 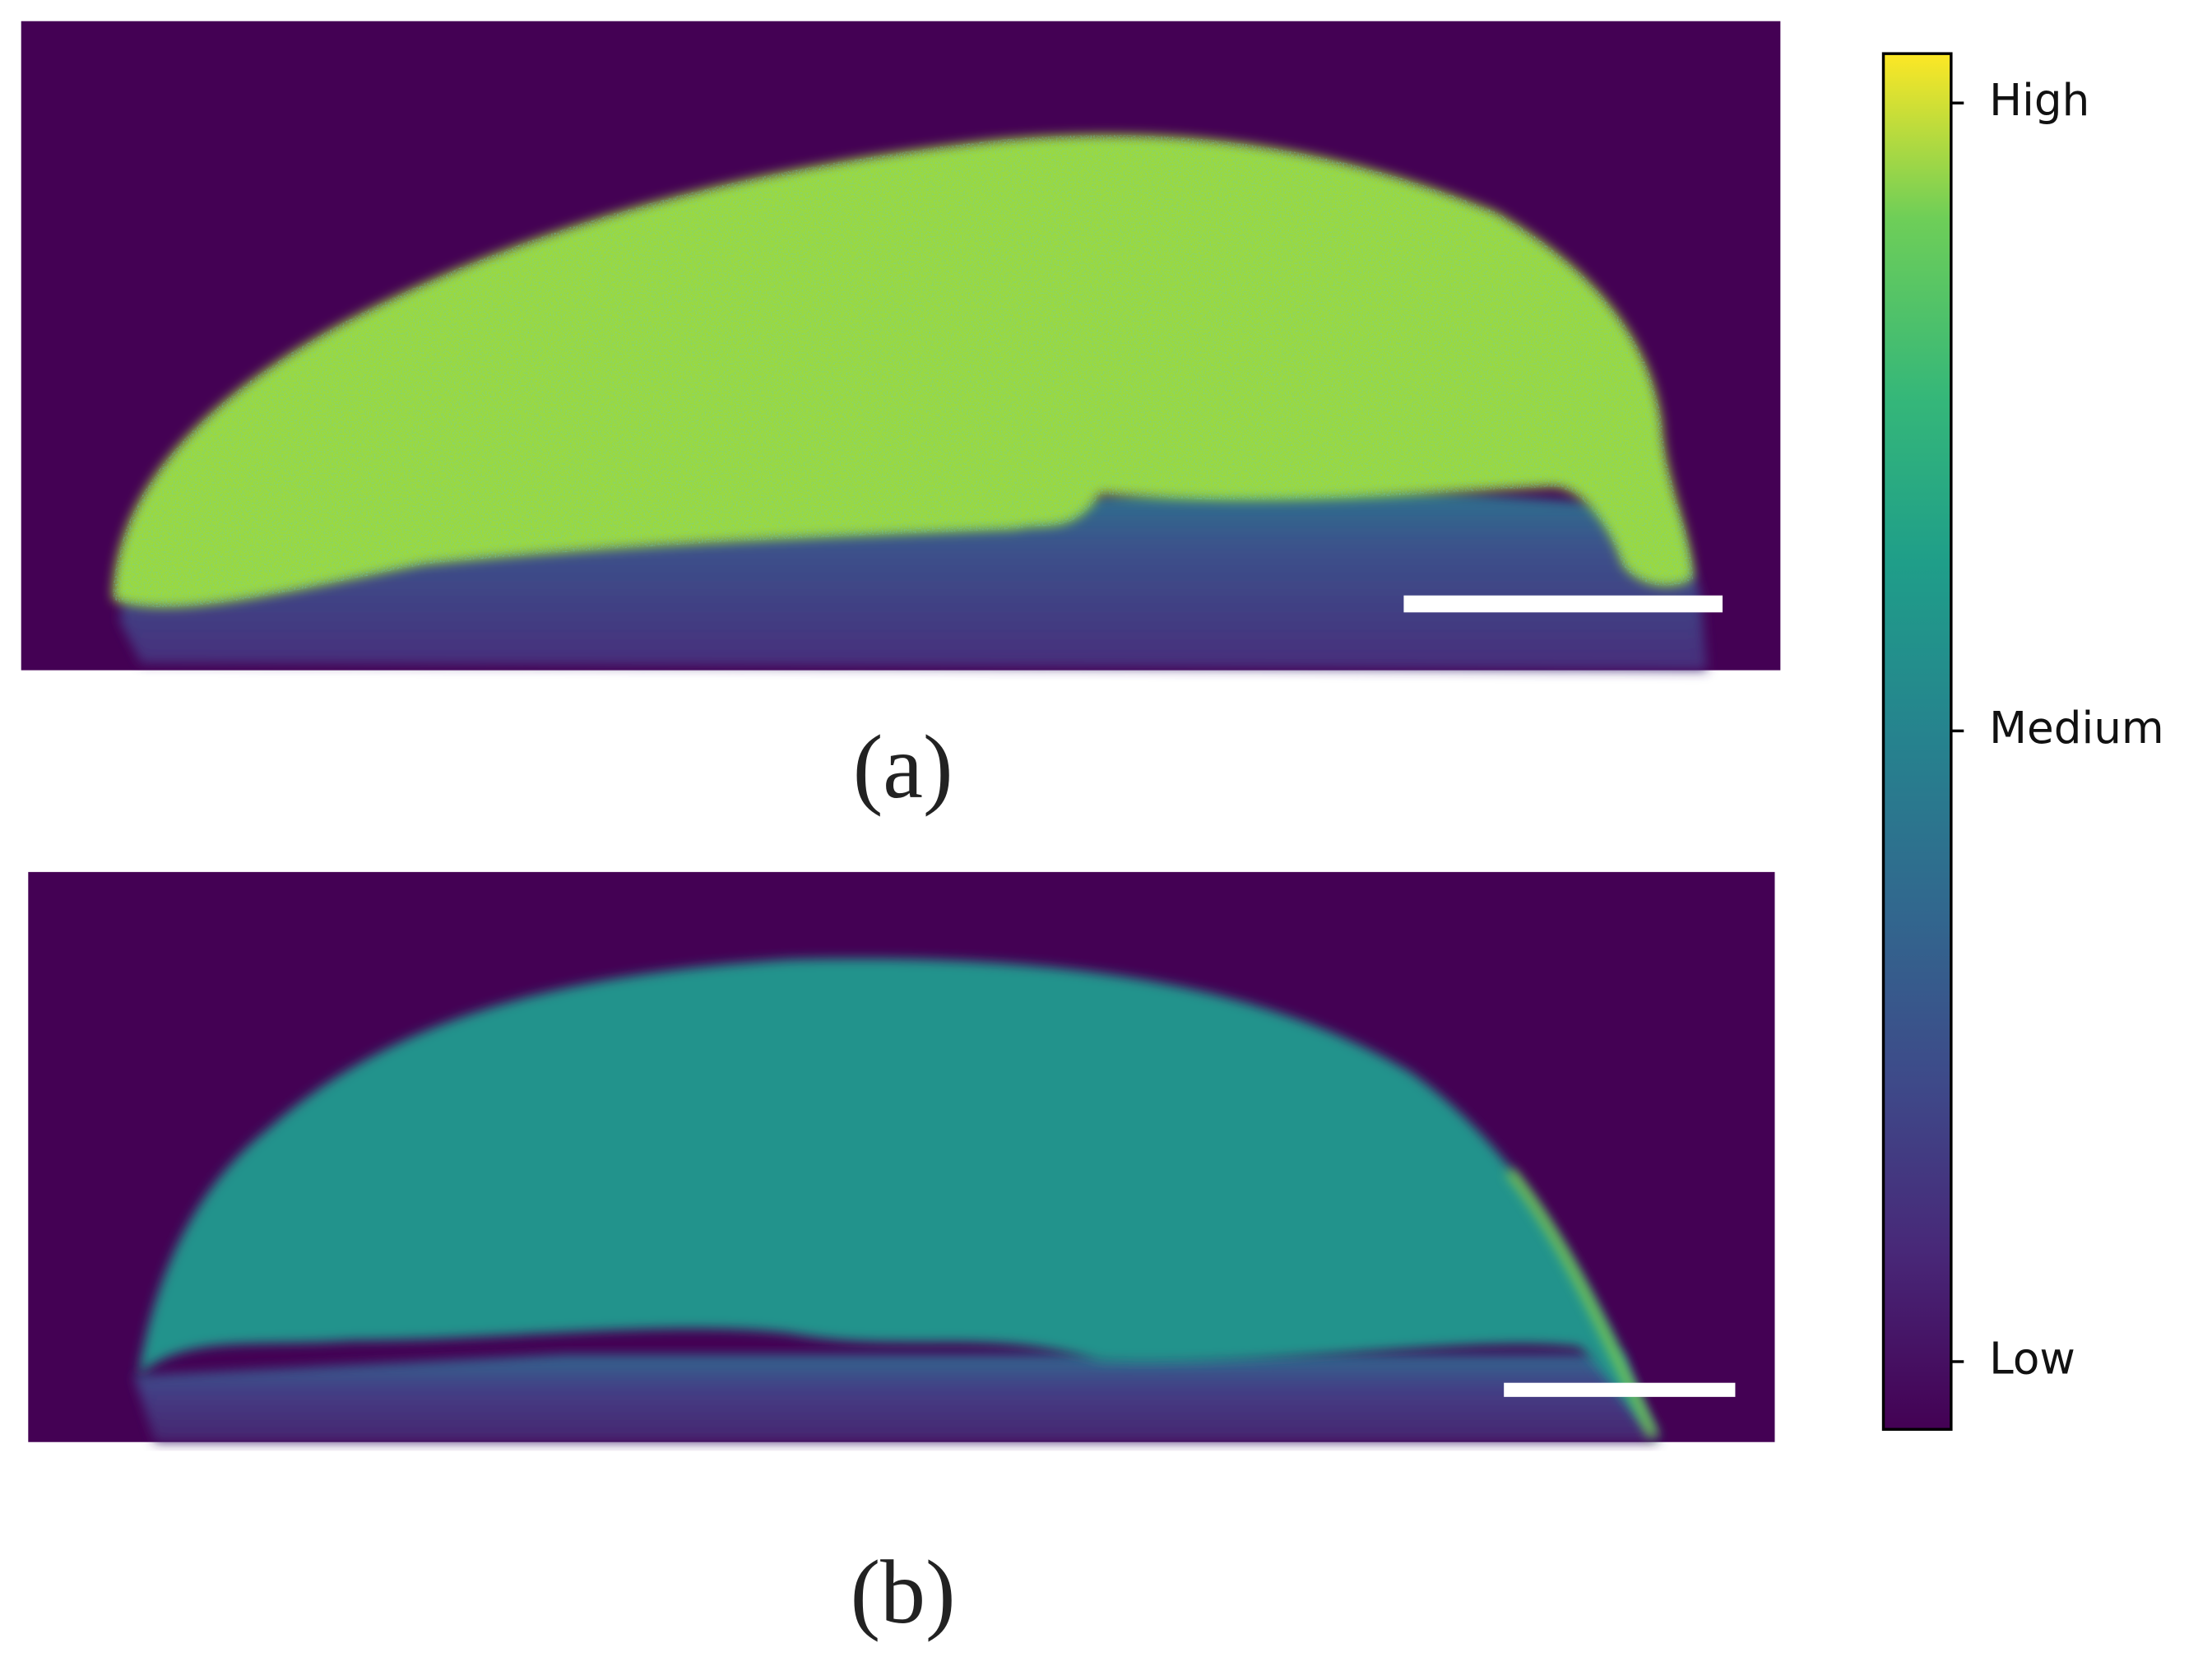 What do you see at coordinates (2039, 100) in the screenshot?
I see `colorbar-tick-label: High` at bounding box center [2039, 100].